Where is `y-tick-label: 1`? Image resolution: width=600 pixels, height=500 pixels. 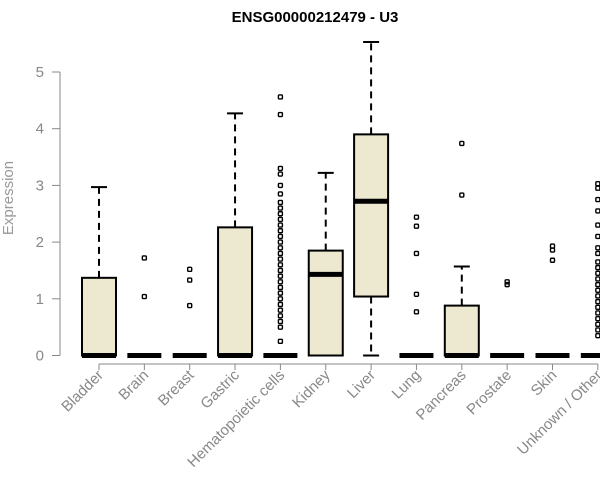
y-tick-label: 1 is located at coordinates (40, 299).